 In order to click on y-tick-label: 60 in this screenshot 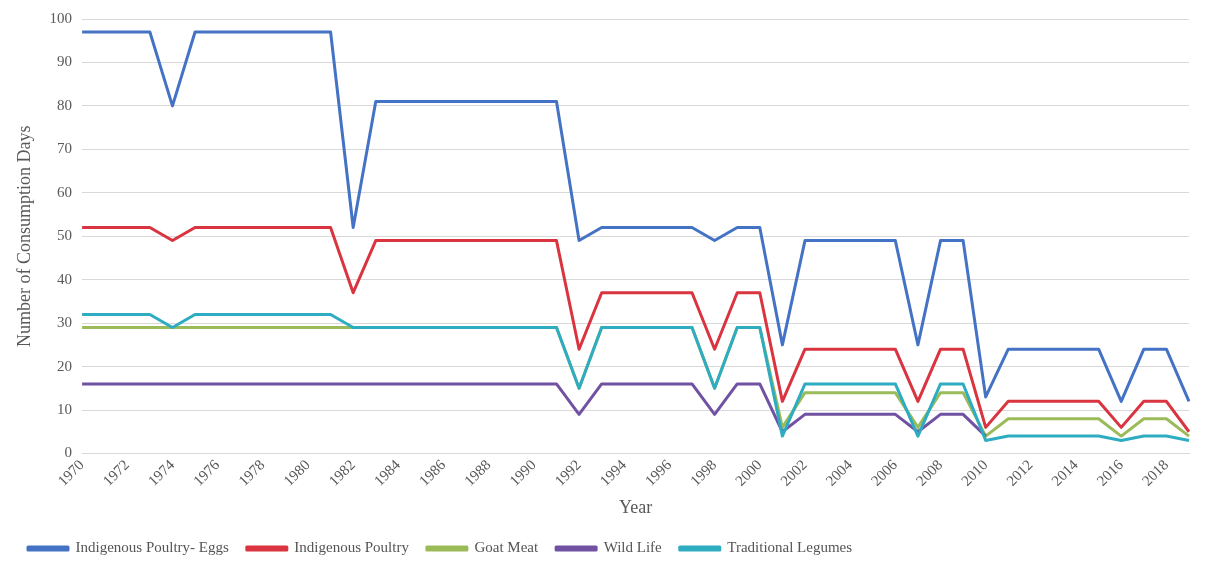, I will do `click(65, 191)`.